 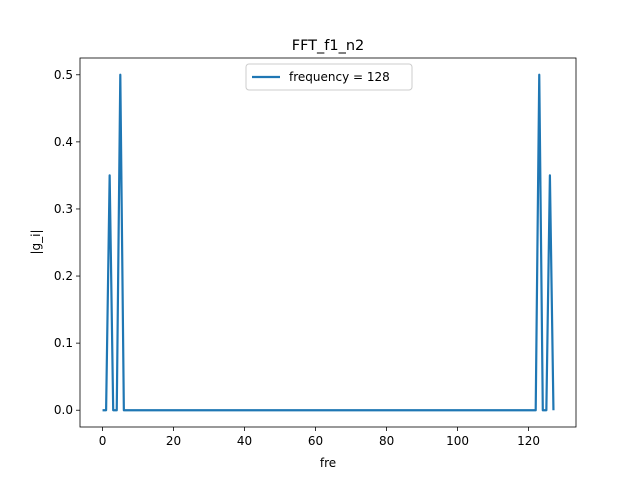 I want to click on x-tick-label: 40, so click(x=244, y=441).